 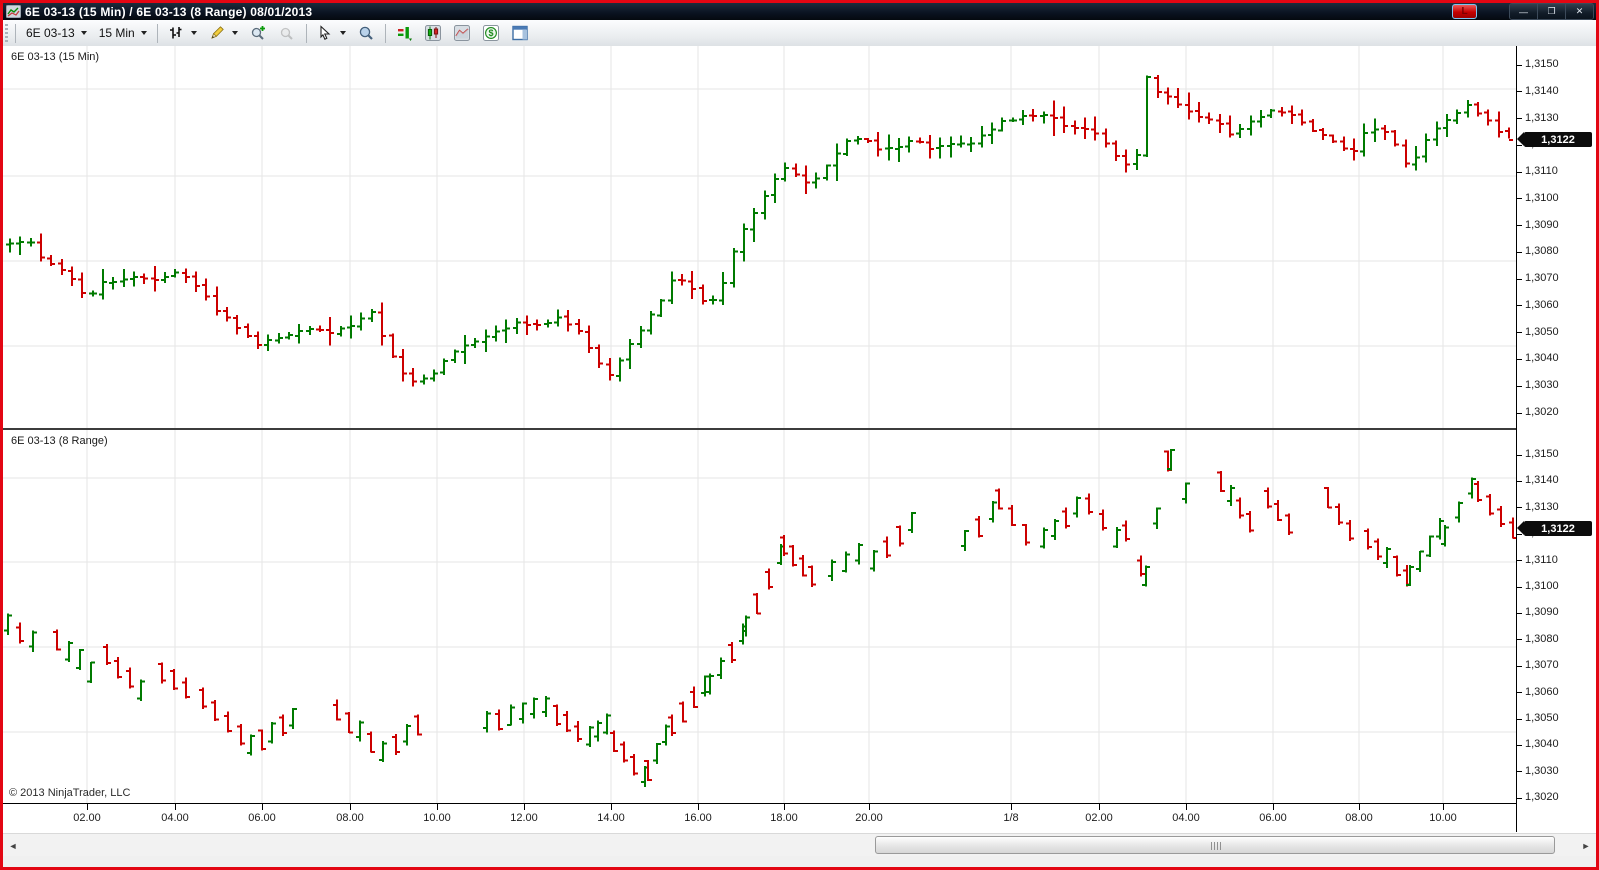 I want to click on copyright-text: © 2013 NinjaTrader, LLC, so click(x=70, y=793).